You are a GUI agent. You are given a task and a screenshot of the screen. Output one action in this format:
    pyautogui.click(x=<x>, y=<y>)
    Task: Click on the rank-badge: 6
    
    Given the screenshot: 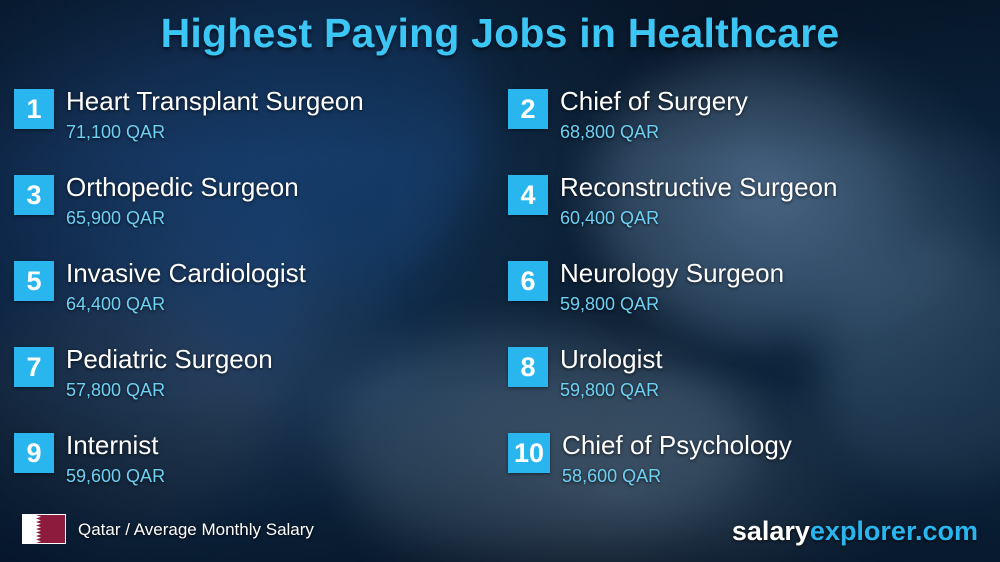 What is the action you would take?
    pyautogui.click(x=528, y=281)
    